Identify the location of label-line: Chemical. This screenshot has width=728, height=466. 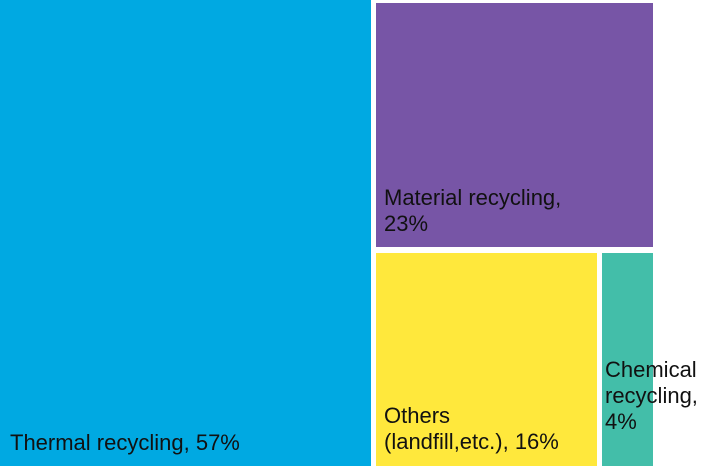
(651, 369).